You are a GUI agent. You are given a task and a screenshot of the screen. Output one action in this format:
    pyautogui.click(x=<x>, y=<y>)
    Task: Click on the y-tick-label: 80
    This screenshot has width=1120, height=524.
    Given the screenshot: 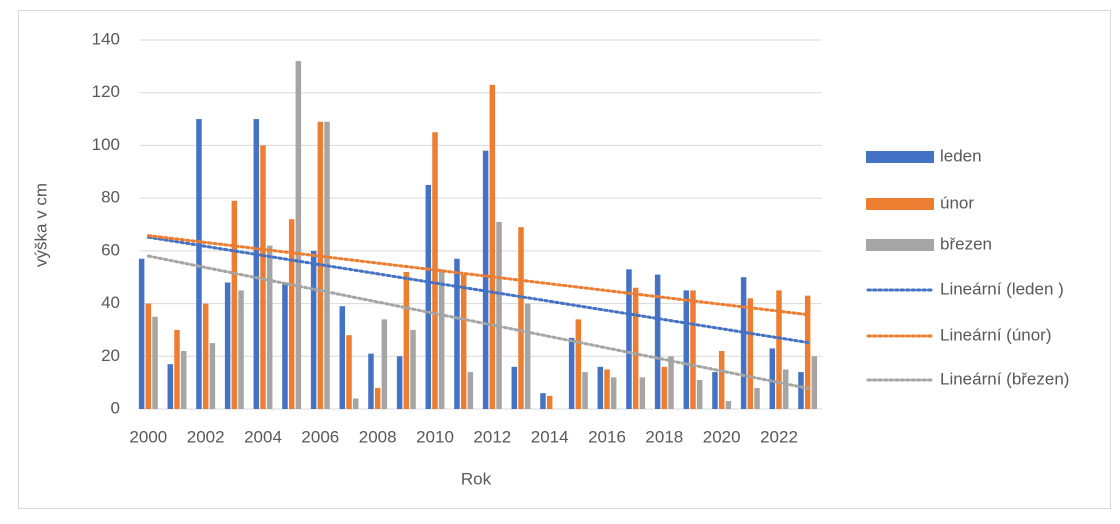 What is the action you would take?
    pyautogui.click(x=110, y=197)
    